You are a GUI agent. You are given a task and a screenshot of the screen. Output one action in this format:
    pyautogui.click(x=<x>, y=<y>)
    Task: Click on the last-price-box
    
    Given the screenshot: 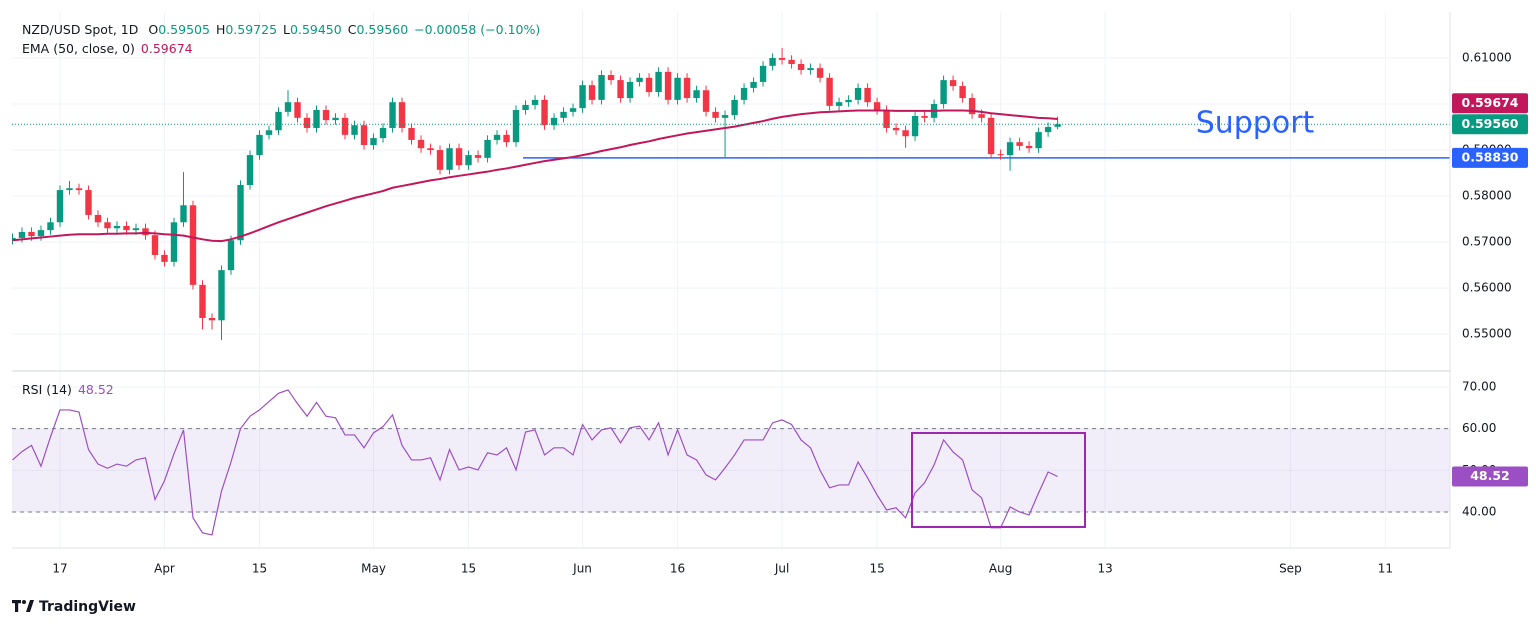 What is the action you would take?
    pyautogui.click(x=1490, y=124)
    